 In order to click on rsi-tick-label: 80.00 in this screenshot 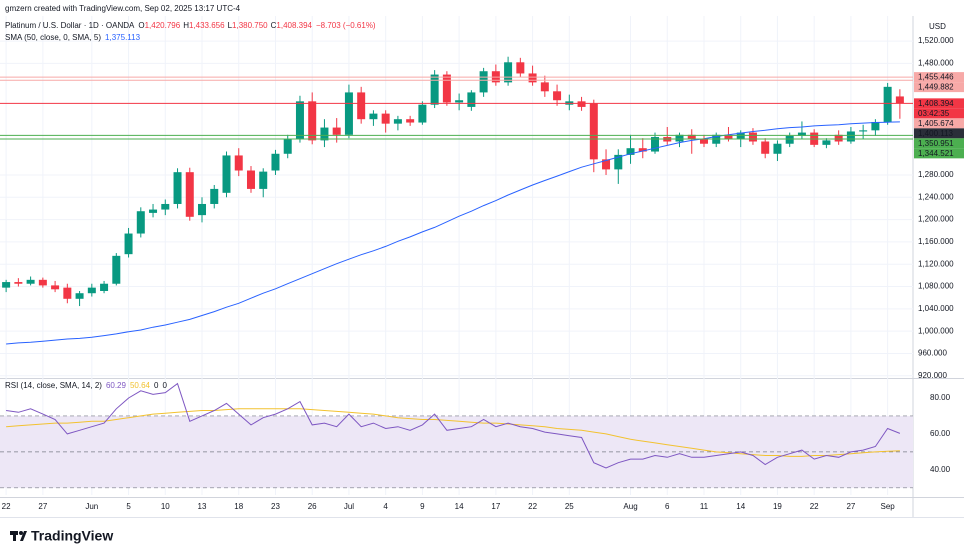, I will do `click(940, 397)`.